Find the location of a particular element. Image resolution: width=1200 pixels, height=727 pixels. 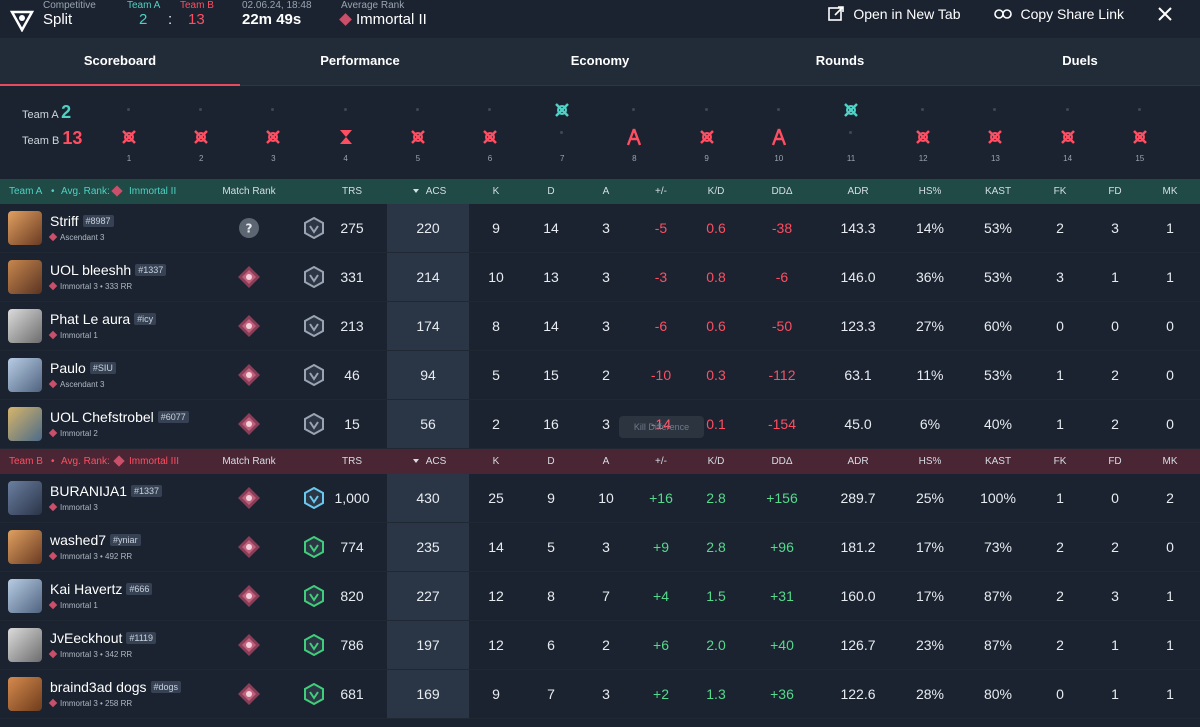

round-2: 2 is located at coordinates (201, 132).